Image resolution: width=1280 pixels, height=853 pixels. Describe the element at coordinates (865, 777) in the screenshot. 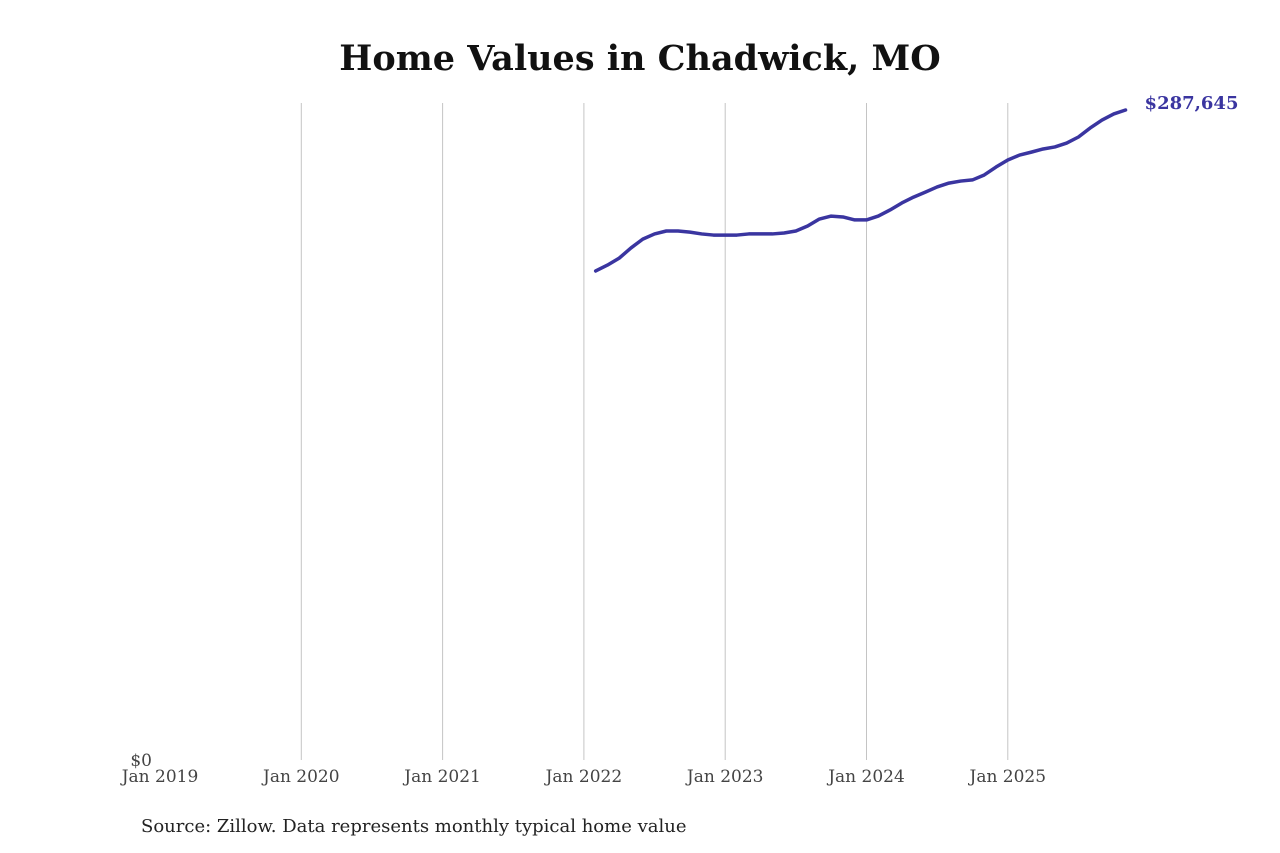

I see `x-tick-label: Jan 2024` at that location.